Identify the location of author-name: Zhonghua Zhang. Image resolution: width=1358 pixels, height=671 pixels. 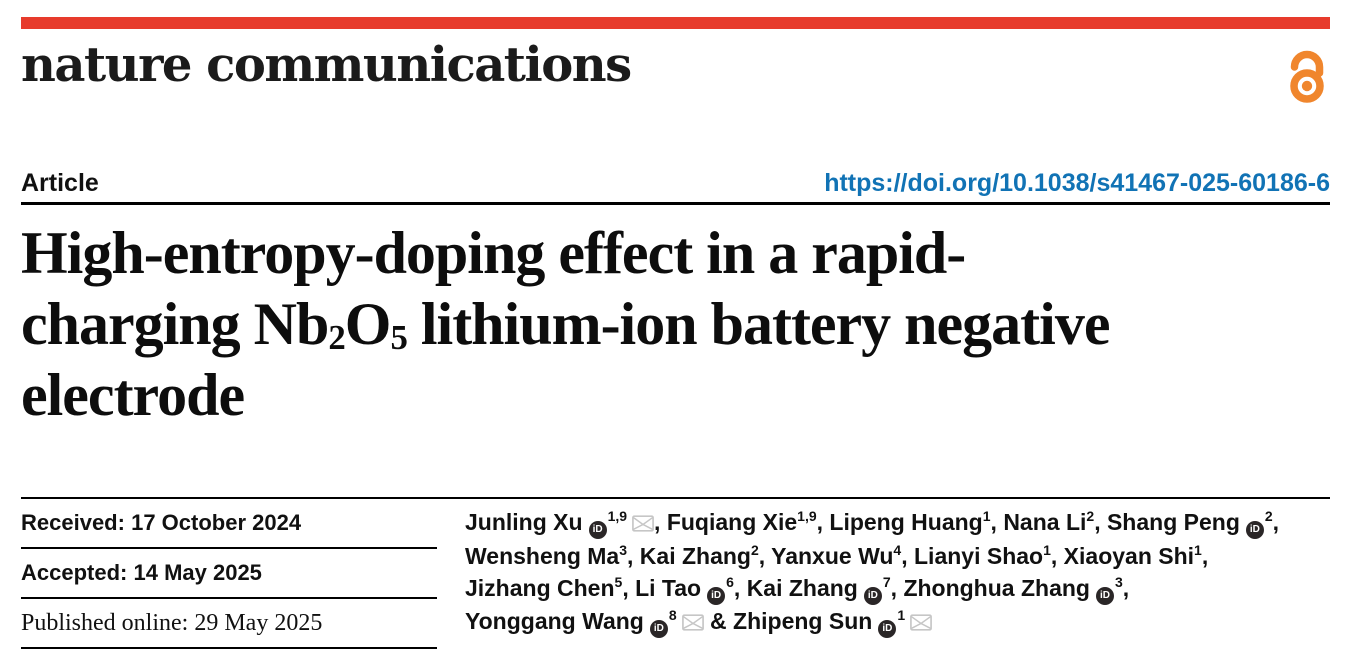
(996, 588).